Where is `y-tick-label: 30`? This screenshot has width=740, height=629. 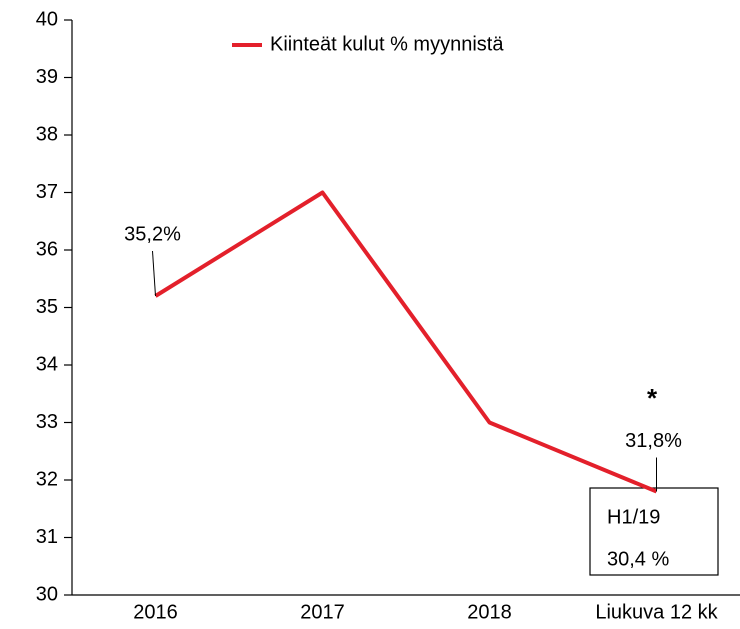
y-tick-label: 30 is located at coordinates (47, 594).